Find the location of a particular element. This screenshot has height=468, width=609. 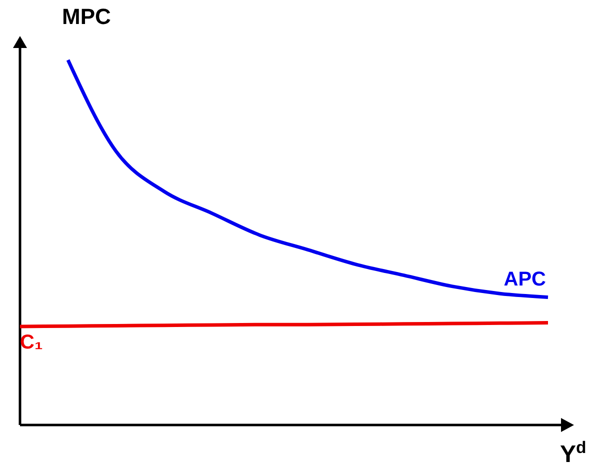

series-label: APC is located at coordinates (525, 279).